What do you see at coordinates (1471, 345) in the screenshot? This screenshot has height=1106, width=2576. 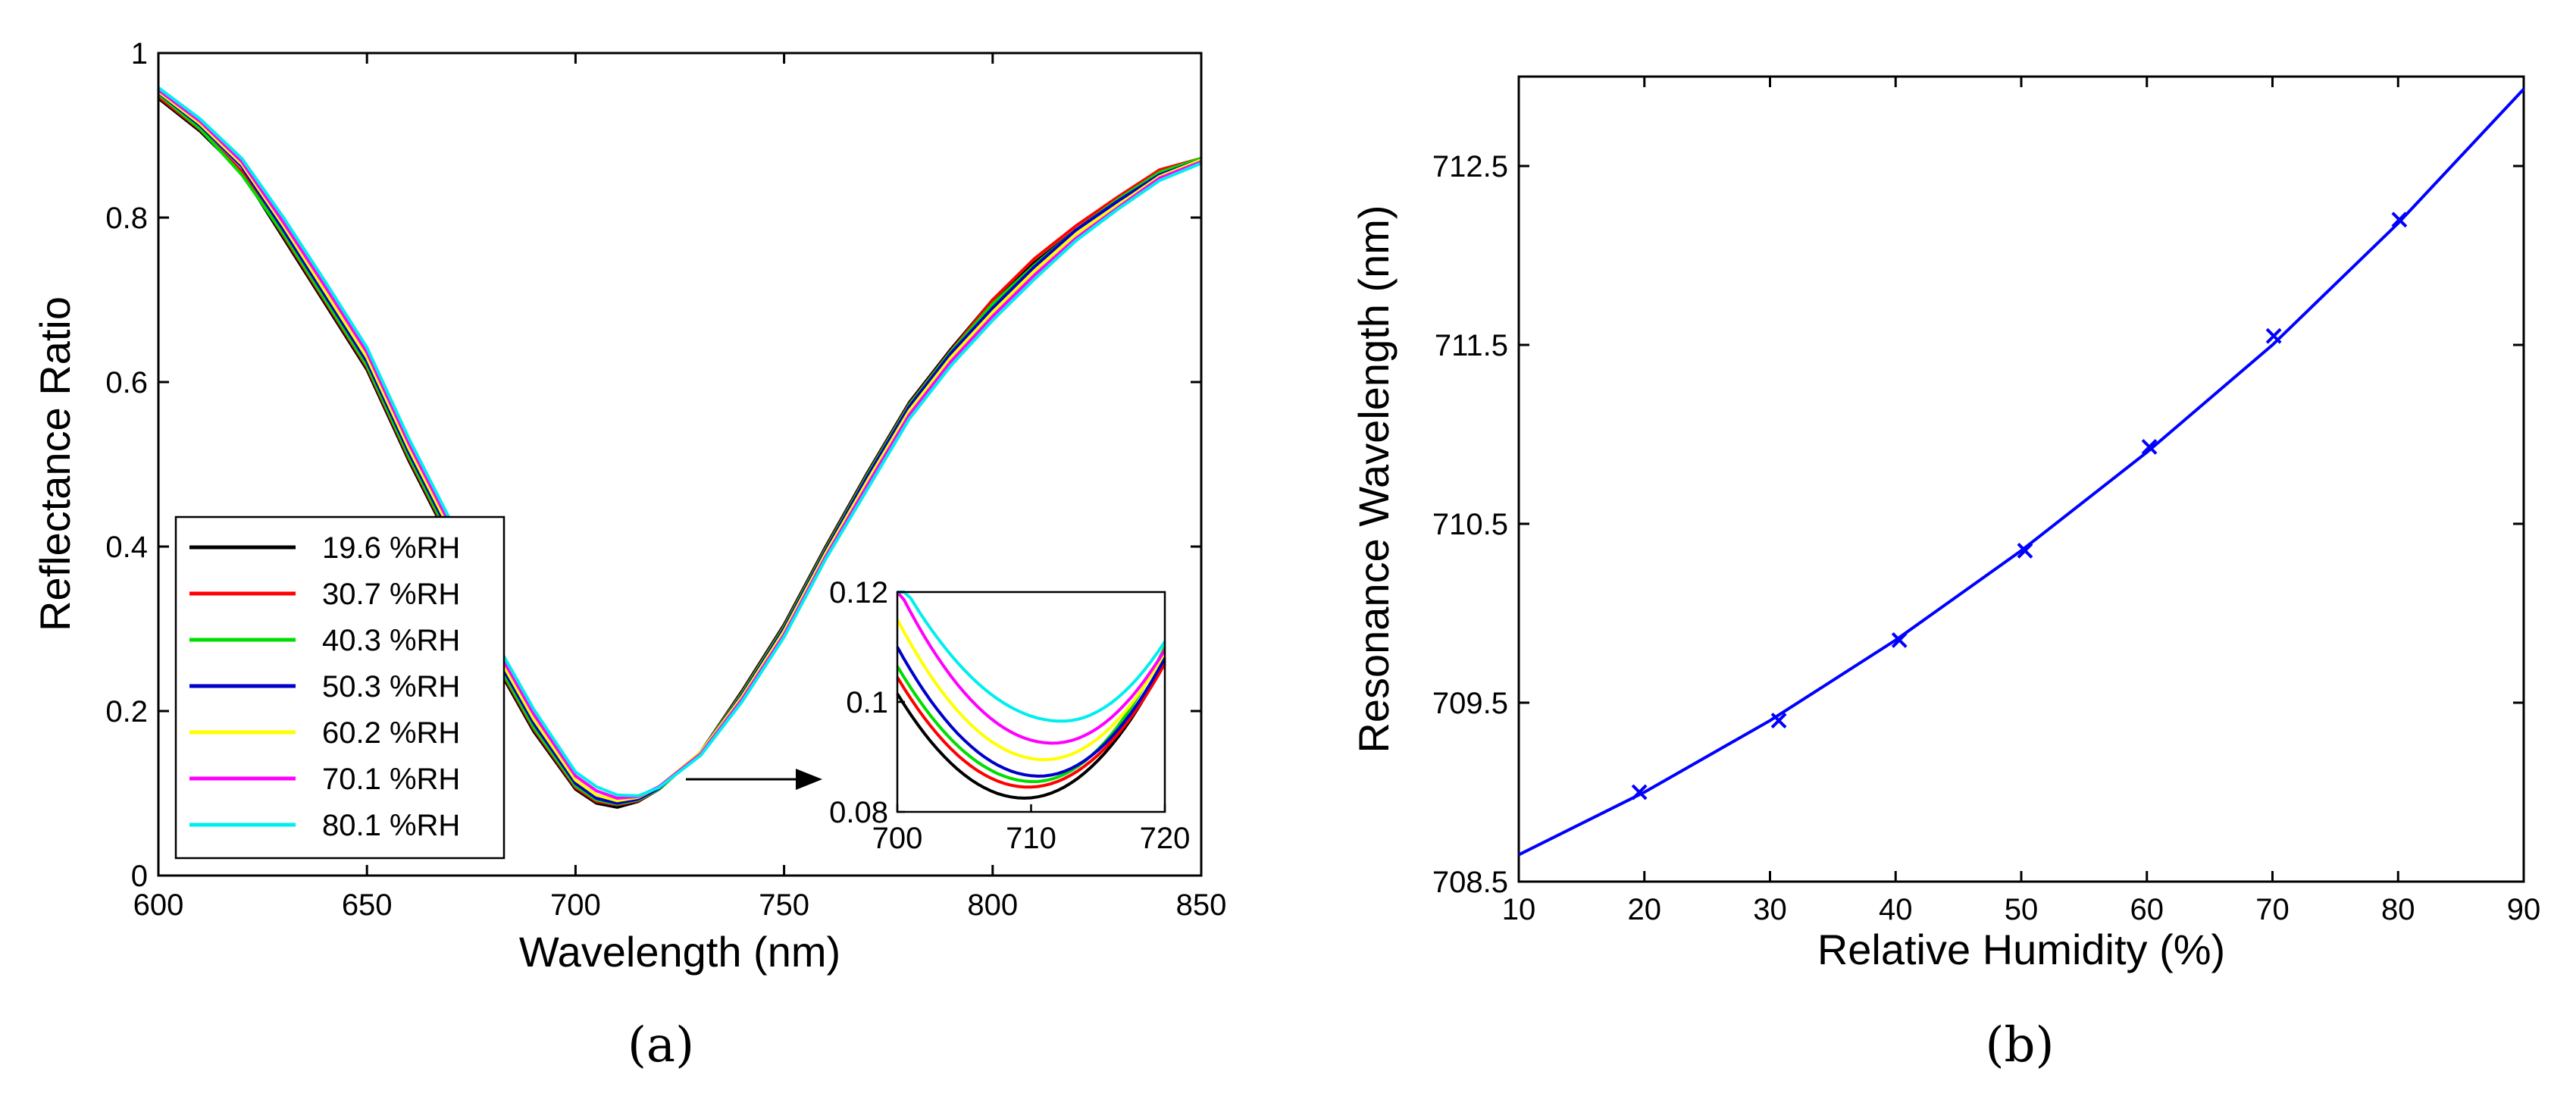 I see `y-tick-label: 711.5` at bounding box center [1471, 345].